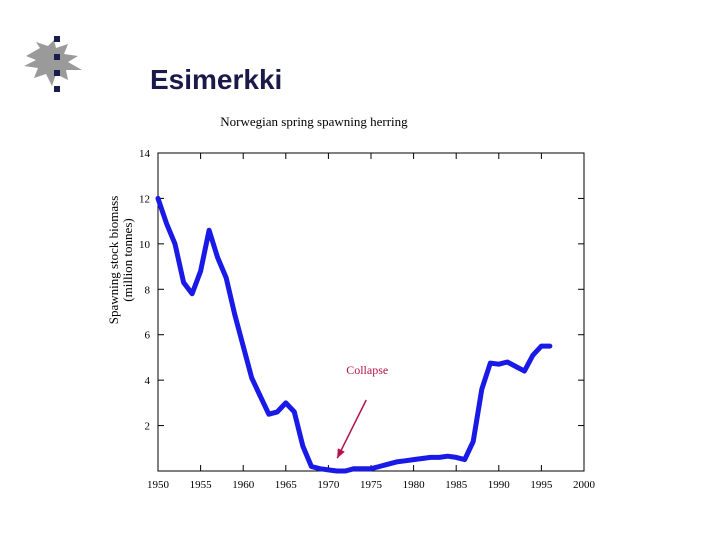 The height and width of the screenshot is (540, 720). I want to click on y-tick-label: 6, so click(148, 336).